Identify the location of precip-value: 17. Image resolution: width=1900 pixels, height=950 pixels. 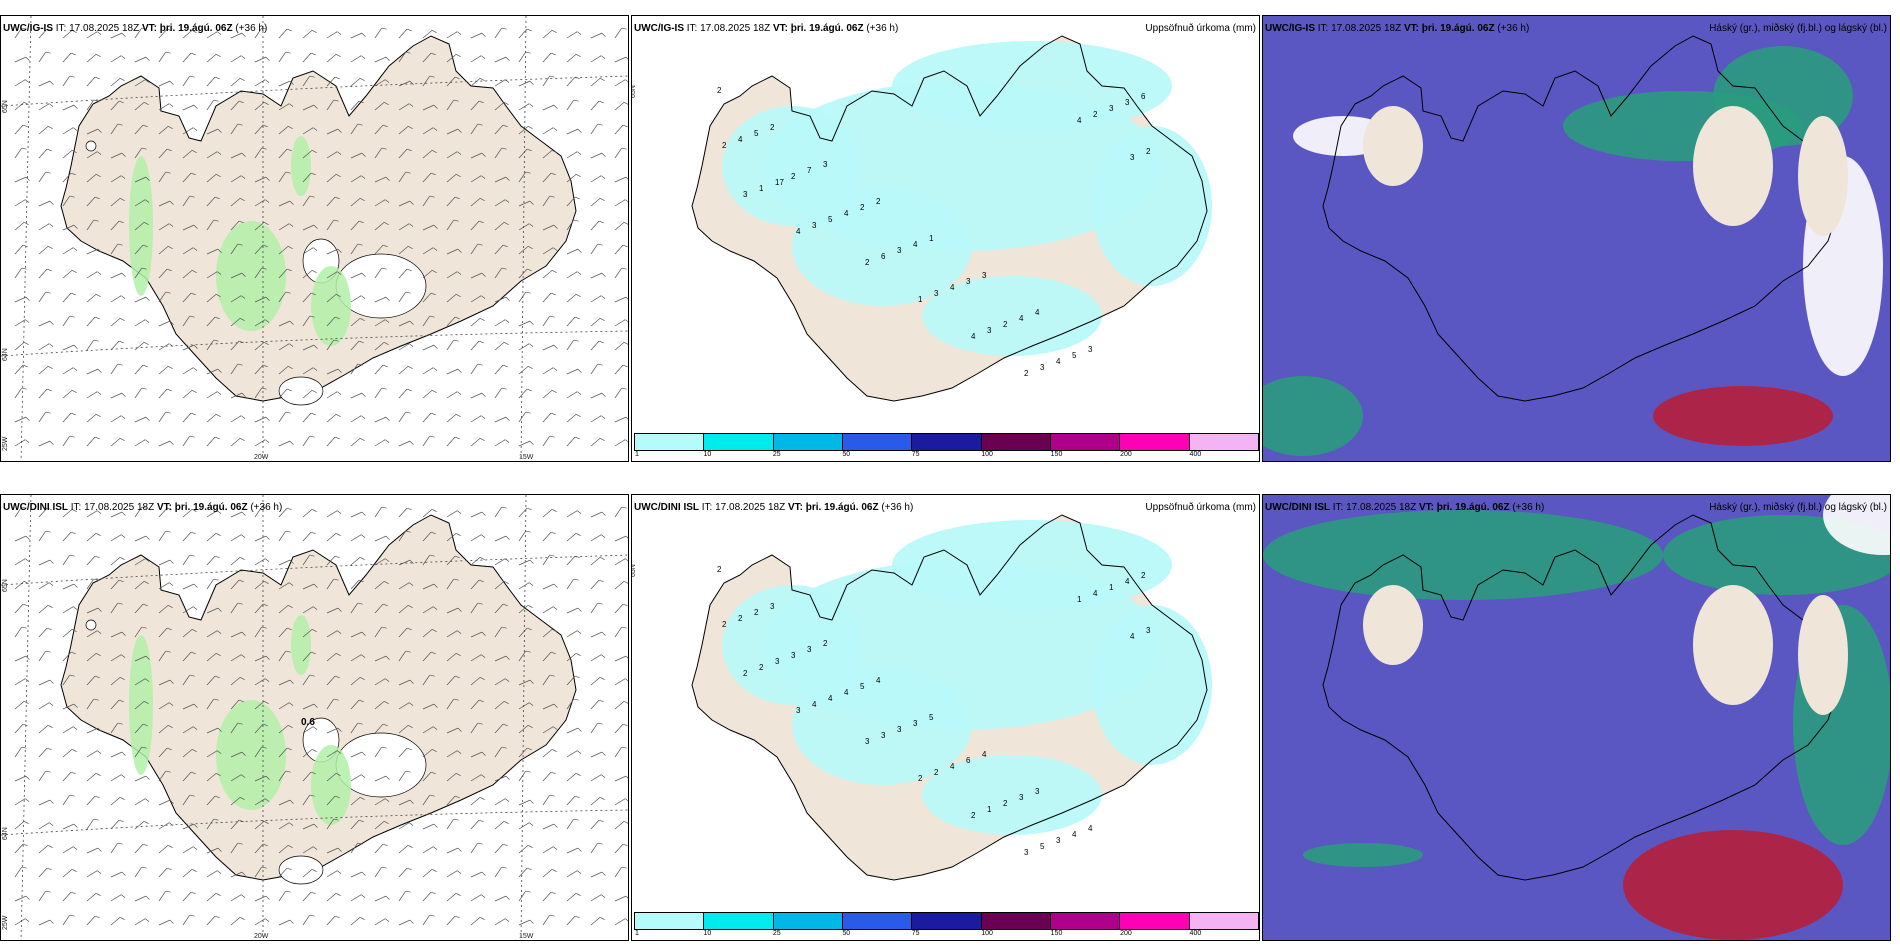
(779, 182).